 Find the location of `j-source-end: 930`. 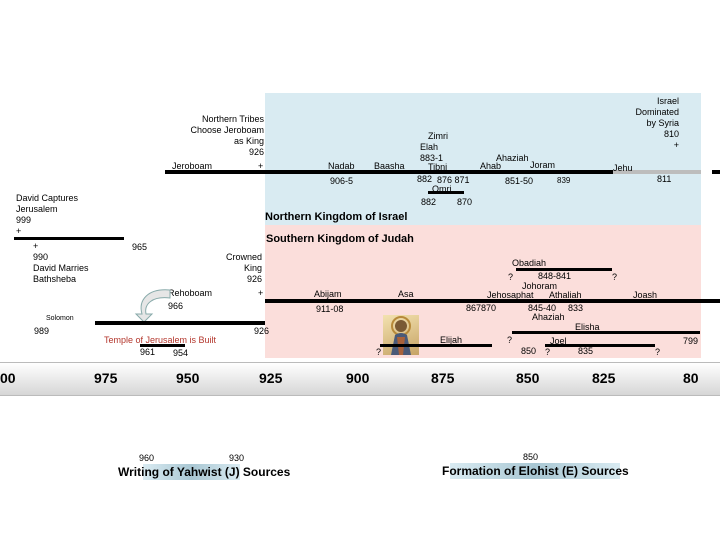

j-source-end: 930 is located at coordinates (237, 458).